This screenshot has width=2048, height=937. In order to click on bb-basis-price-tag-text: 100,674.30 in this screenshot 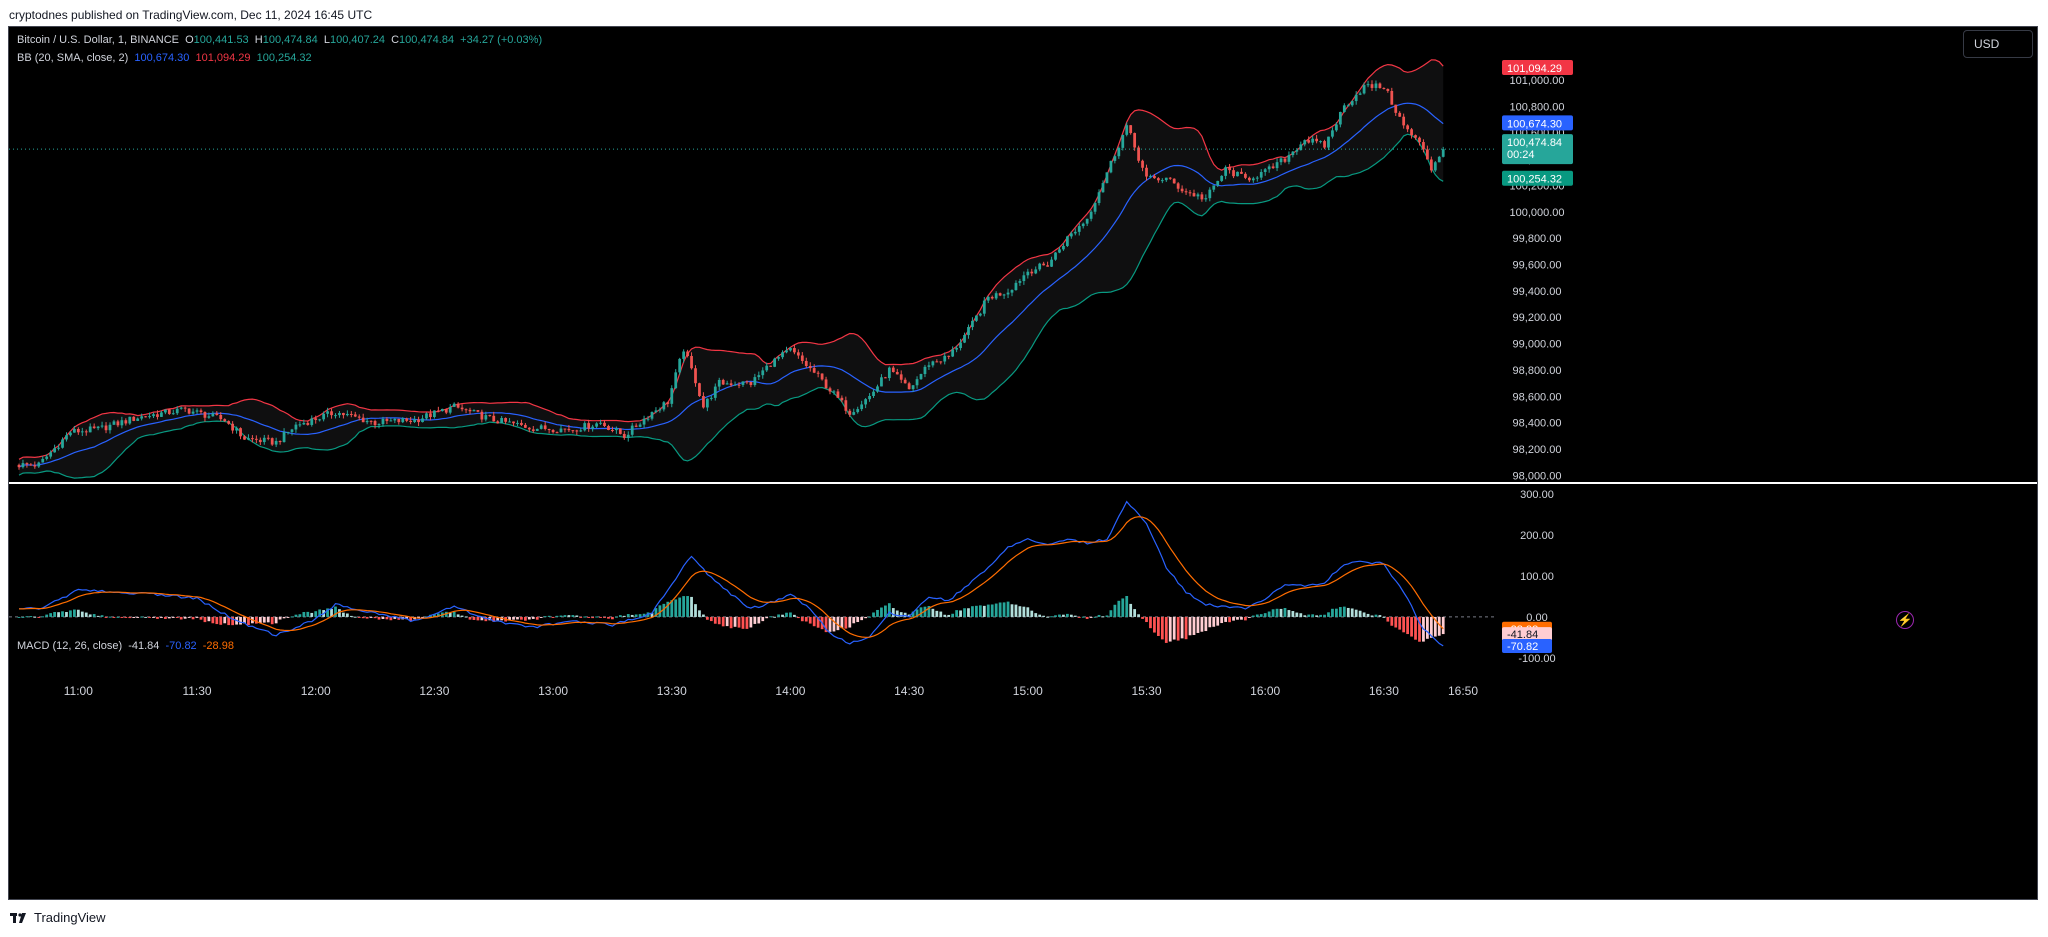, I will do `click(1534, 124)`.